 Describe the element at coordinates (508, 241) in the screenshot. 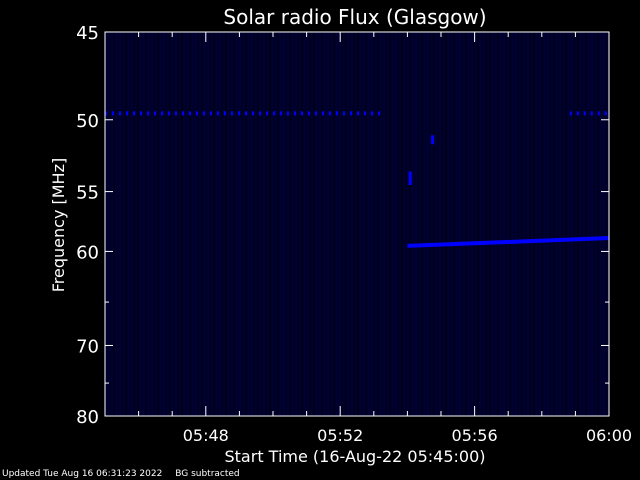

I see `emission-line` at that location.